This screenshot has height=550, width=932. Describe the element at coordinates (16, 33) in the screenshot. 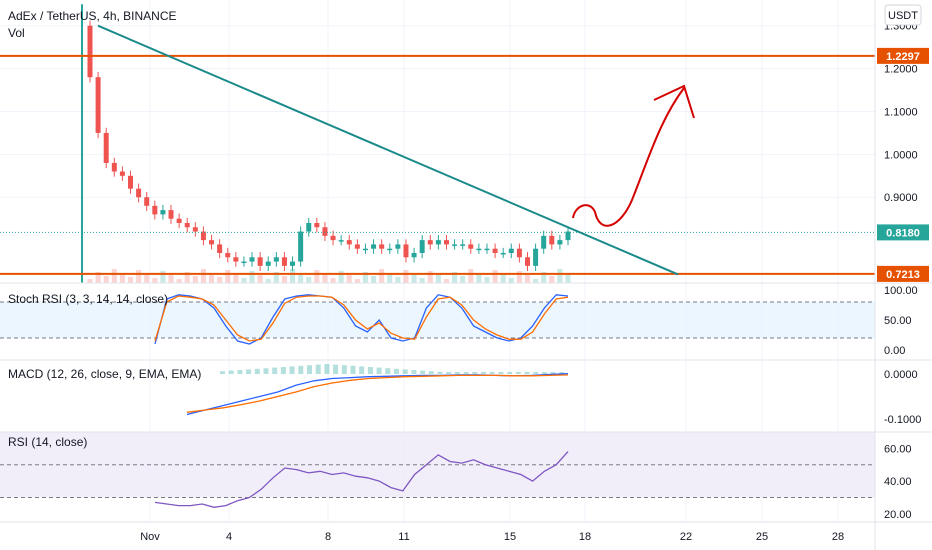

I see `volume-label: Vol` at that location.